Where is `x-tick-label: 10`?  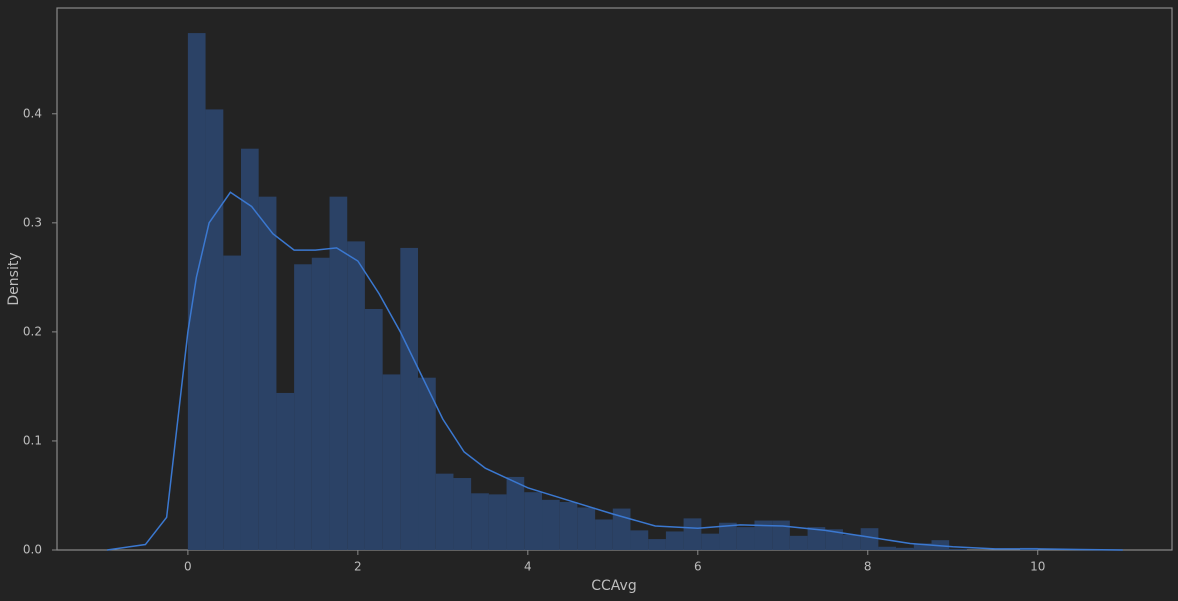
x-tick-label: 10 is located at coordinates (1037, 567).